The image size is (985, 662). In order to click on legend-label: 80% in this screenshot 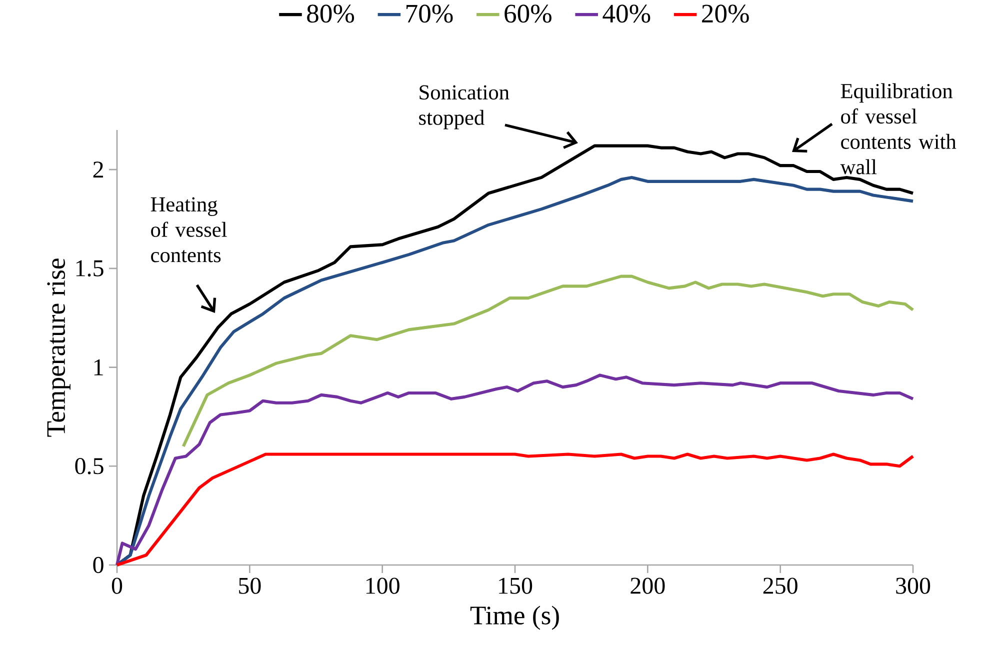, I will do `click(330, 13)`.